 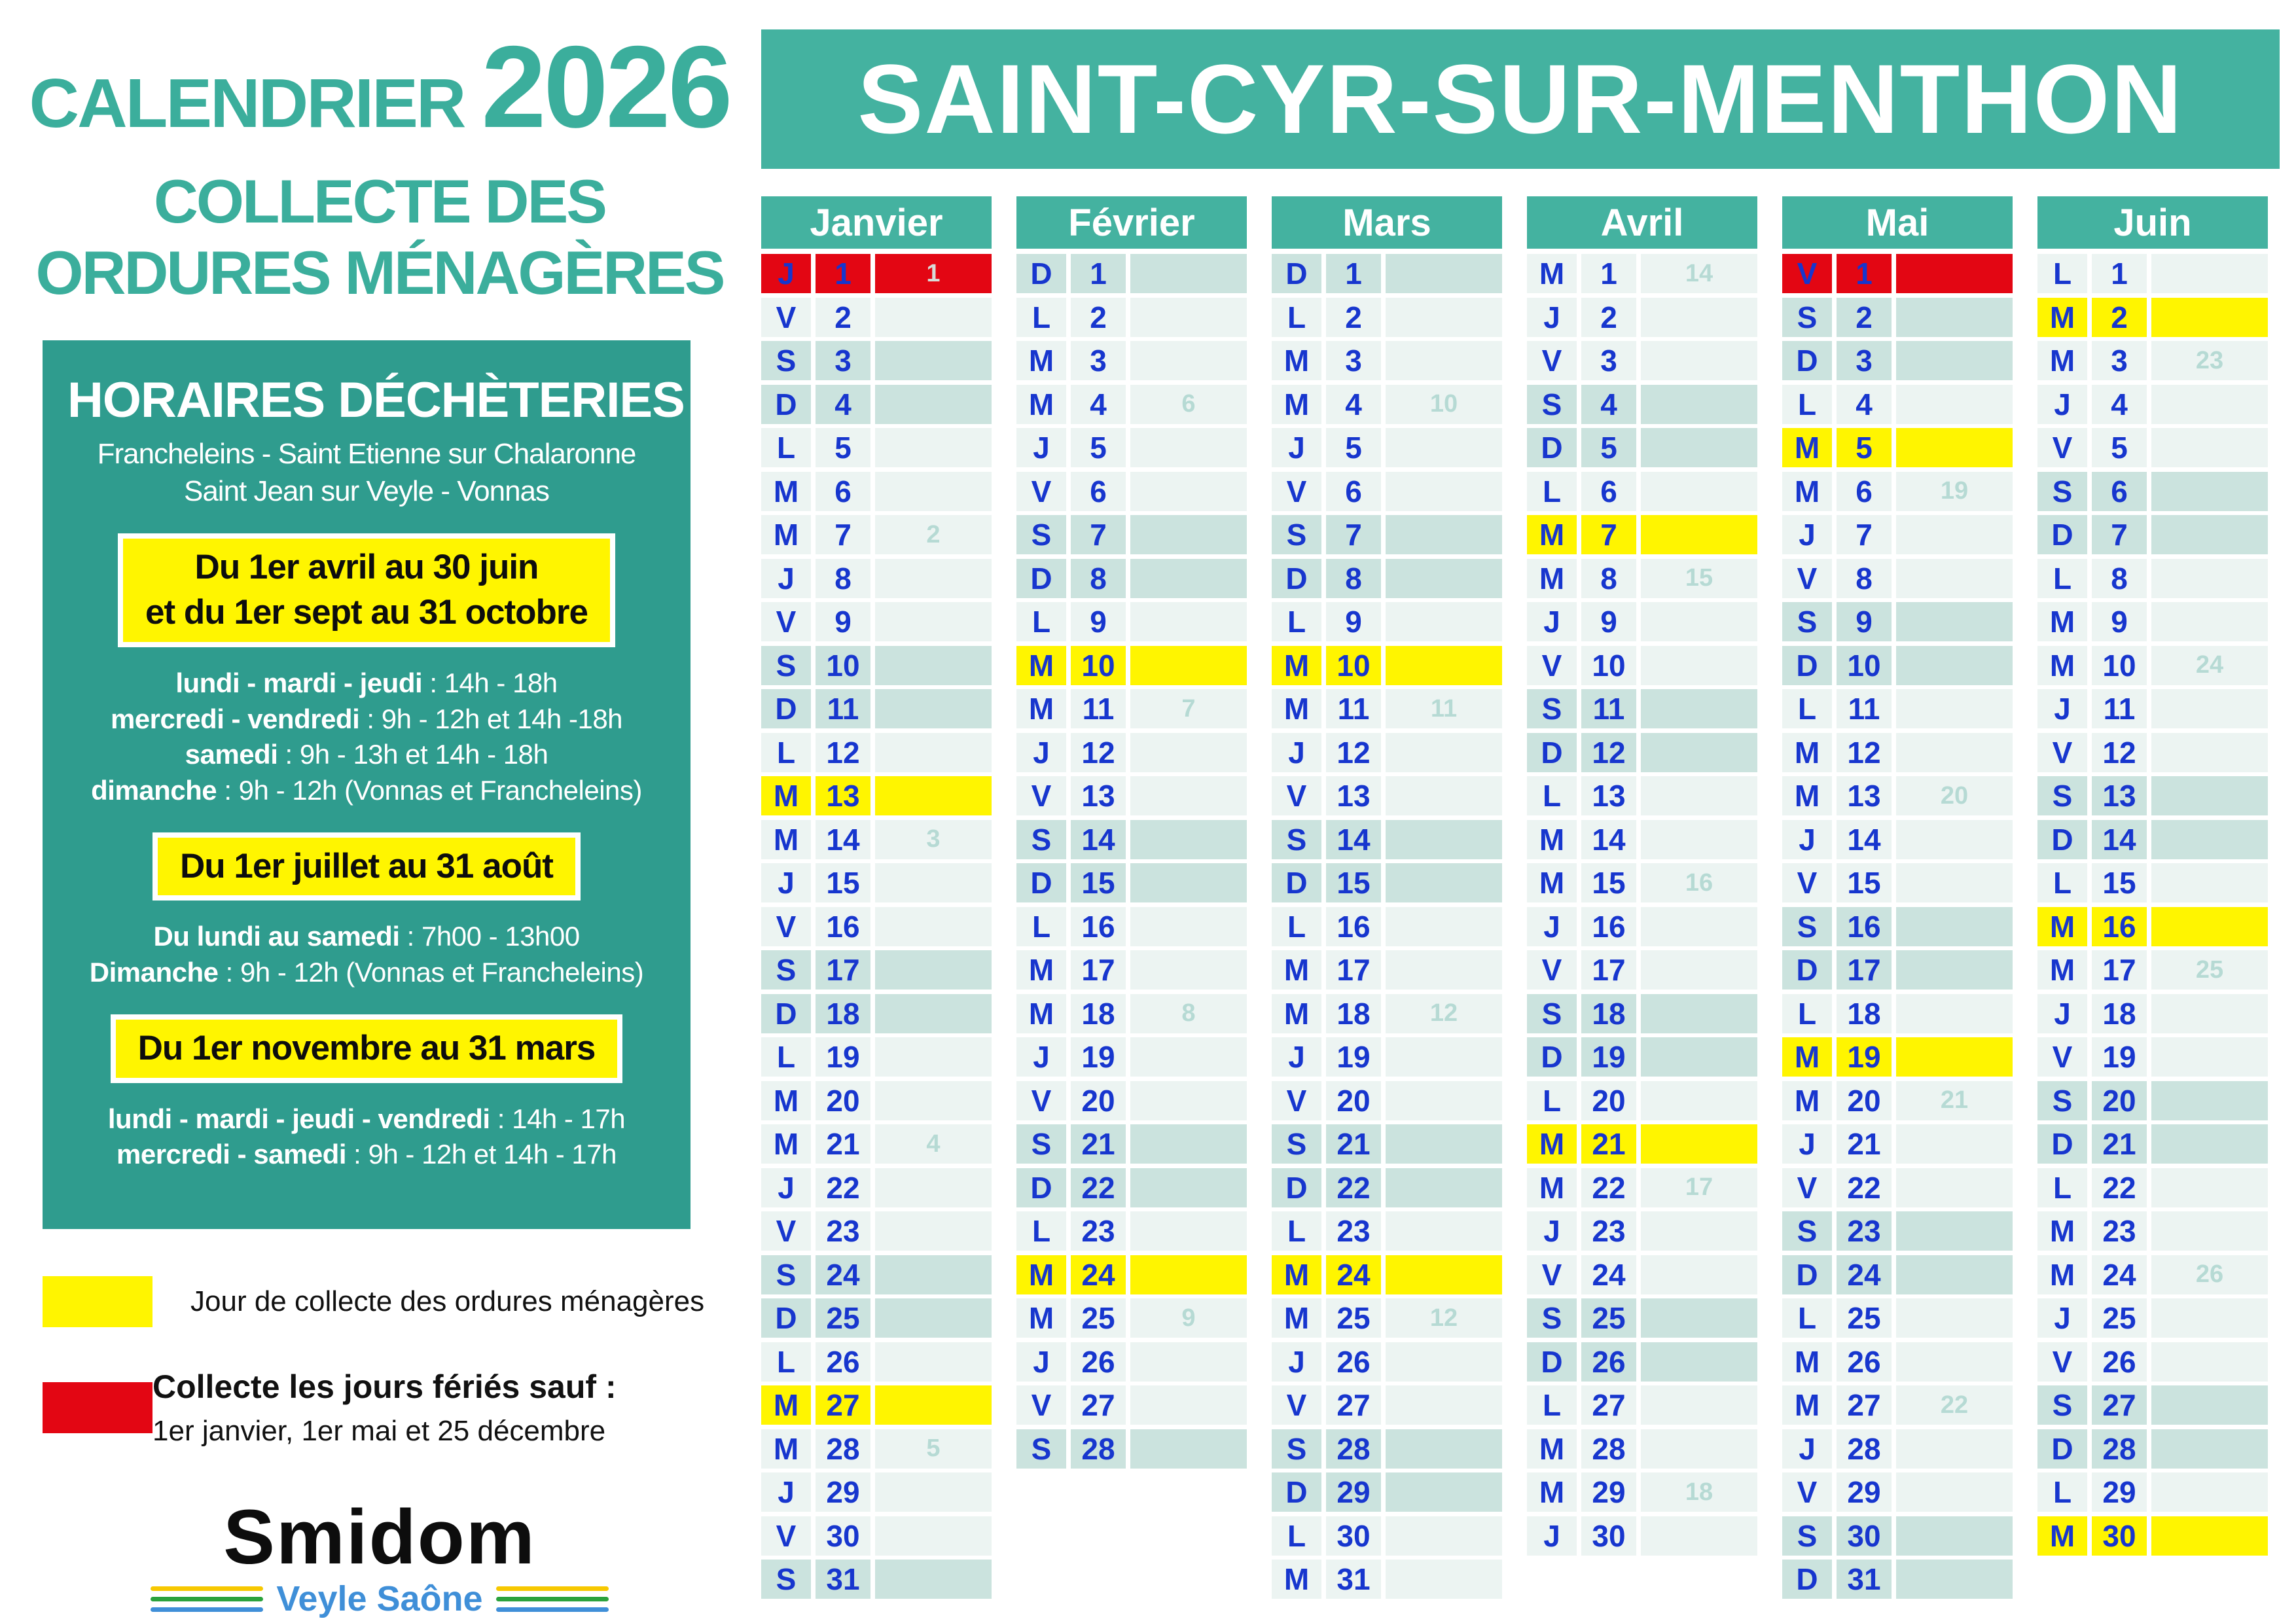 What do you see at coordinates (1642, 1536) in the screenshot?
I see `day-row: J 30` at bounding box center [1642, 1536].